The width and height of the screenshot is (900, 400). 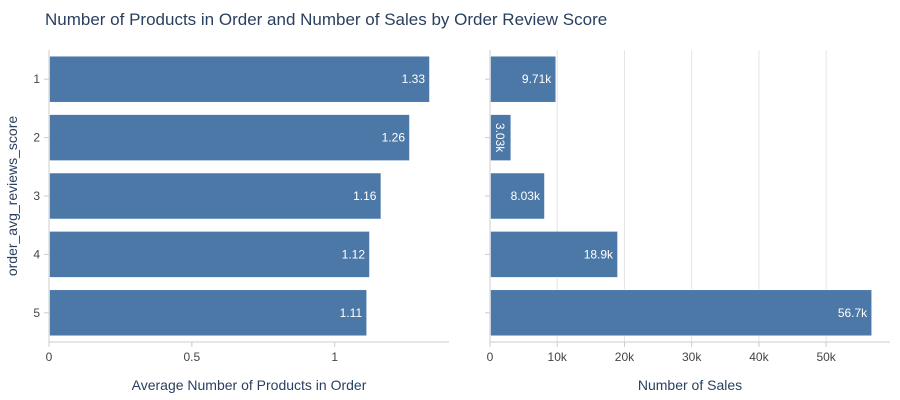 I want to click on x-tick-label-1-0: 0, so click(x=490, y=357).